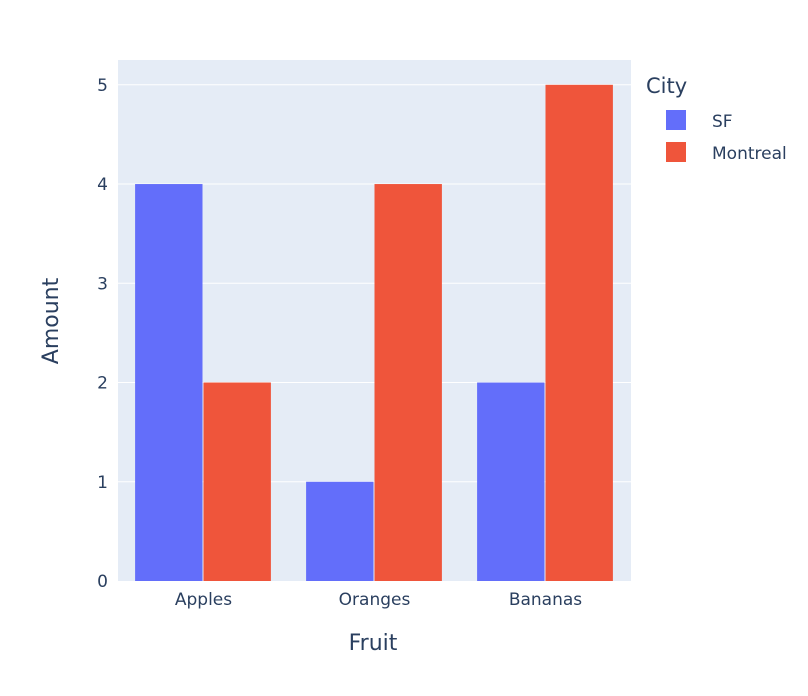 Image resolution: width=808 pixels, height=696 pixels. What do you see at coordinates (373, 643) in the screenshot?
I see `x-axis-title: Fruit` at bounding box center [373, 643].